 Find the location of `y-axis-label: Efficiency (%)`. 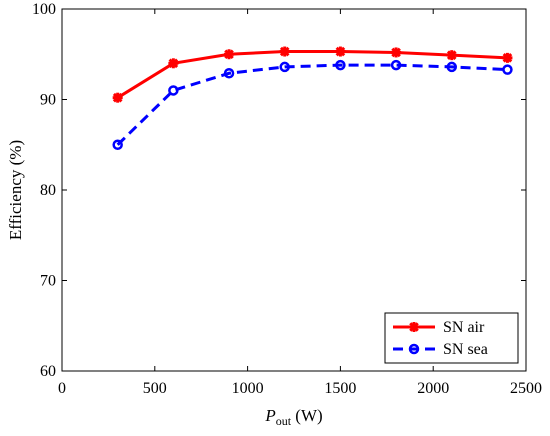

y-axis-label: Efficiency (%) is located at coordinates (15, 190).